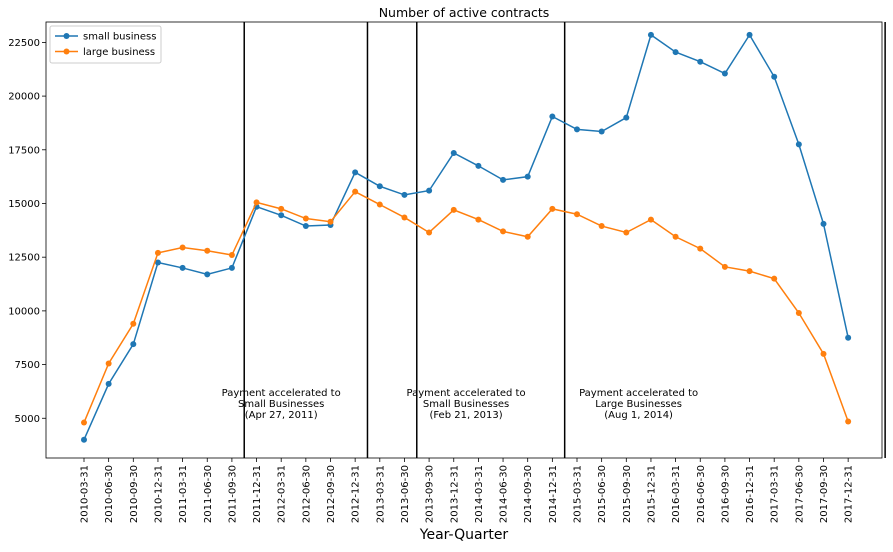 The height and width of the screenshot is (552, 893). I want to click on x-tick-label: 2014-12-31, so click(553, 494).